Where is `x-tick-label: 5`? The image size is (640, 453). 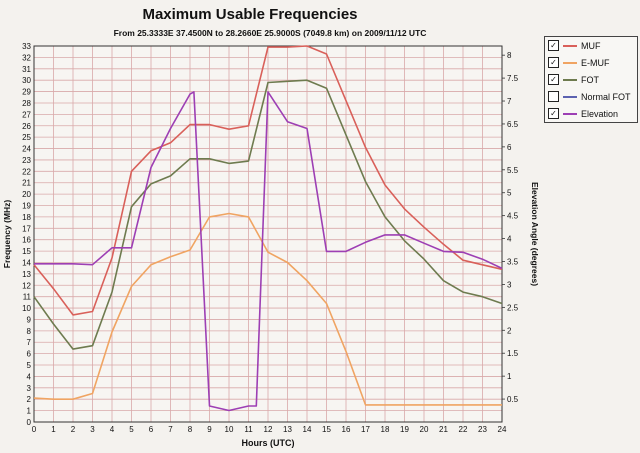 x-tick-label: 5 is located at coordinates (131, 429).